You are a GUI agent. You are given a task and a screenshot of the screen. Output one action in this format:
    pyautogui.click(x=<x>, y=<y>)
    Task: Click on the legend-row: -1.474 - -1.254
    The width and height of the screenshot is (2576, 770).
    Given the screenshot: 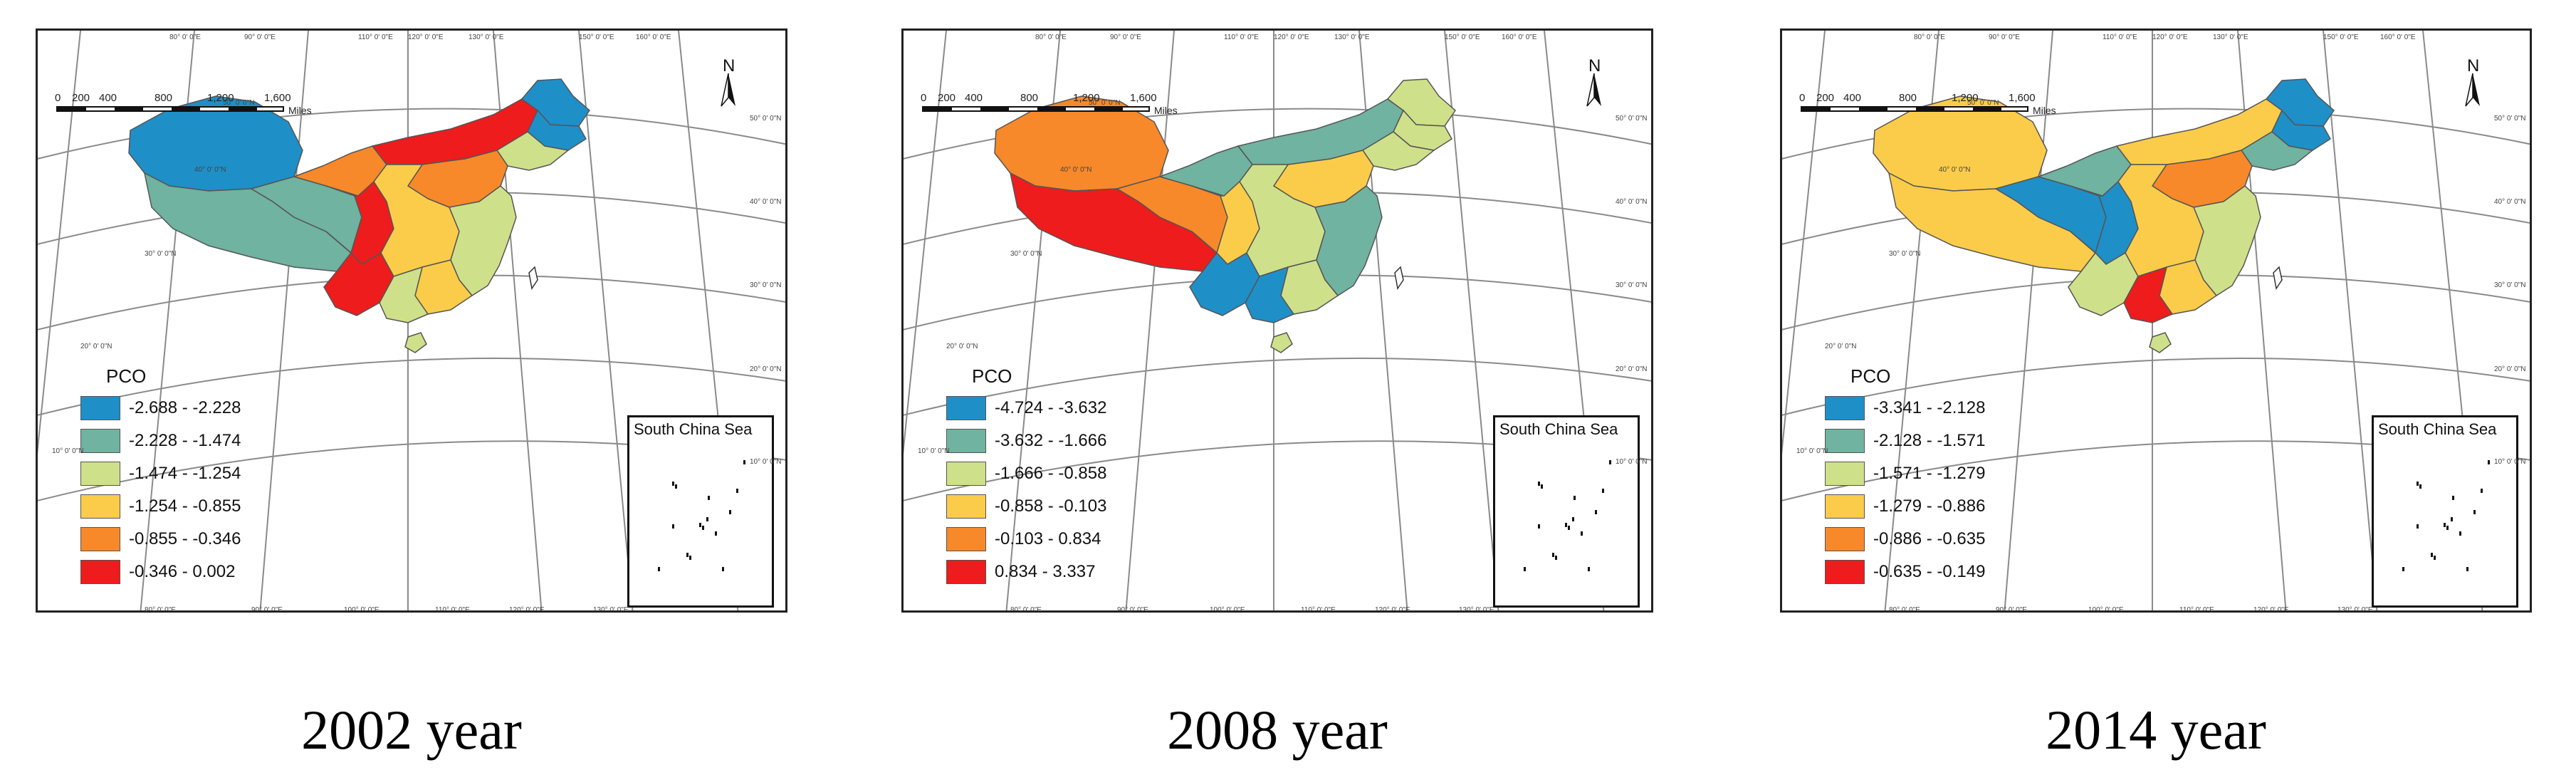 What is the action you would take?
    pyautogui.click(x=208, y=474)
    